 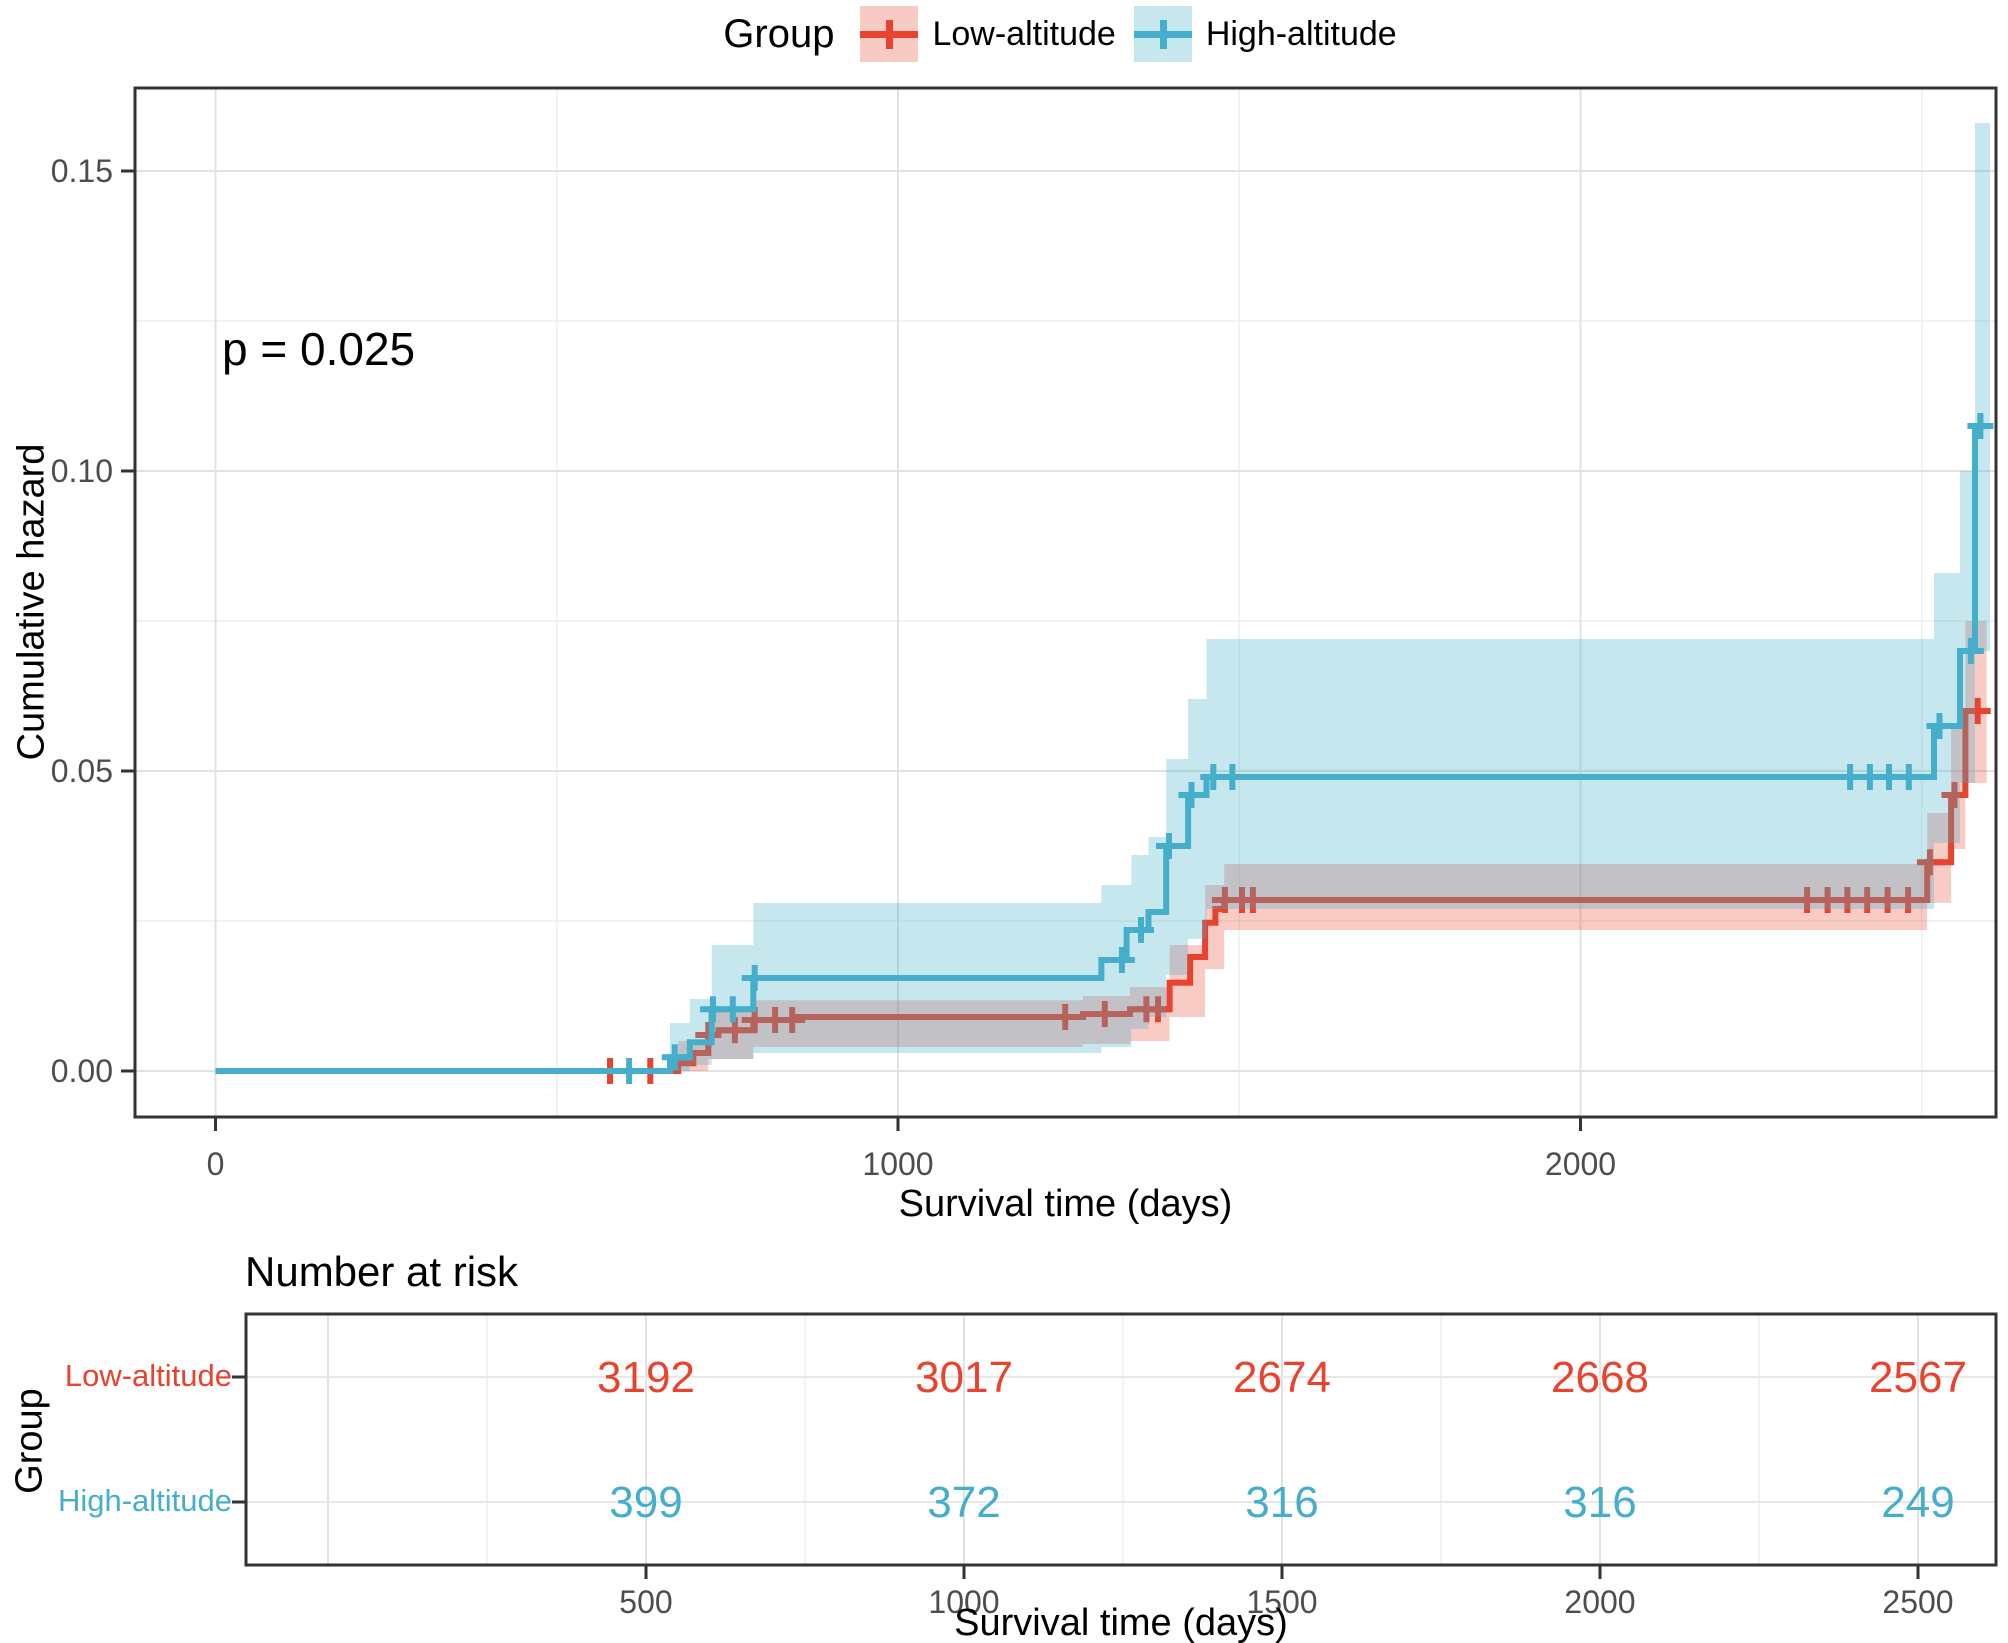 I want to click on risk-table-group-axis-title: Group, so click(x=29, y=1441).